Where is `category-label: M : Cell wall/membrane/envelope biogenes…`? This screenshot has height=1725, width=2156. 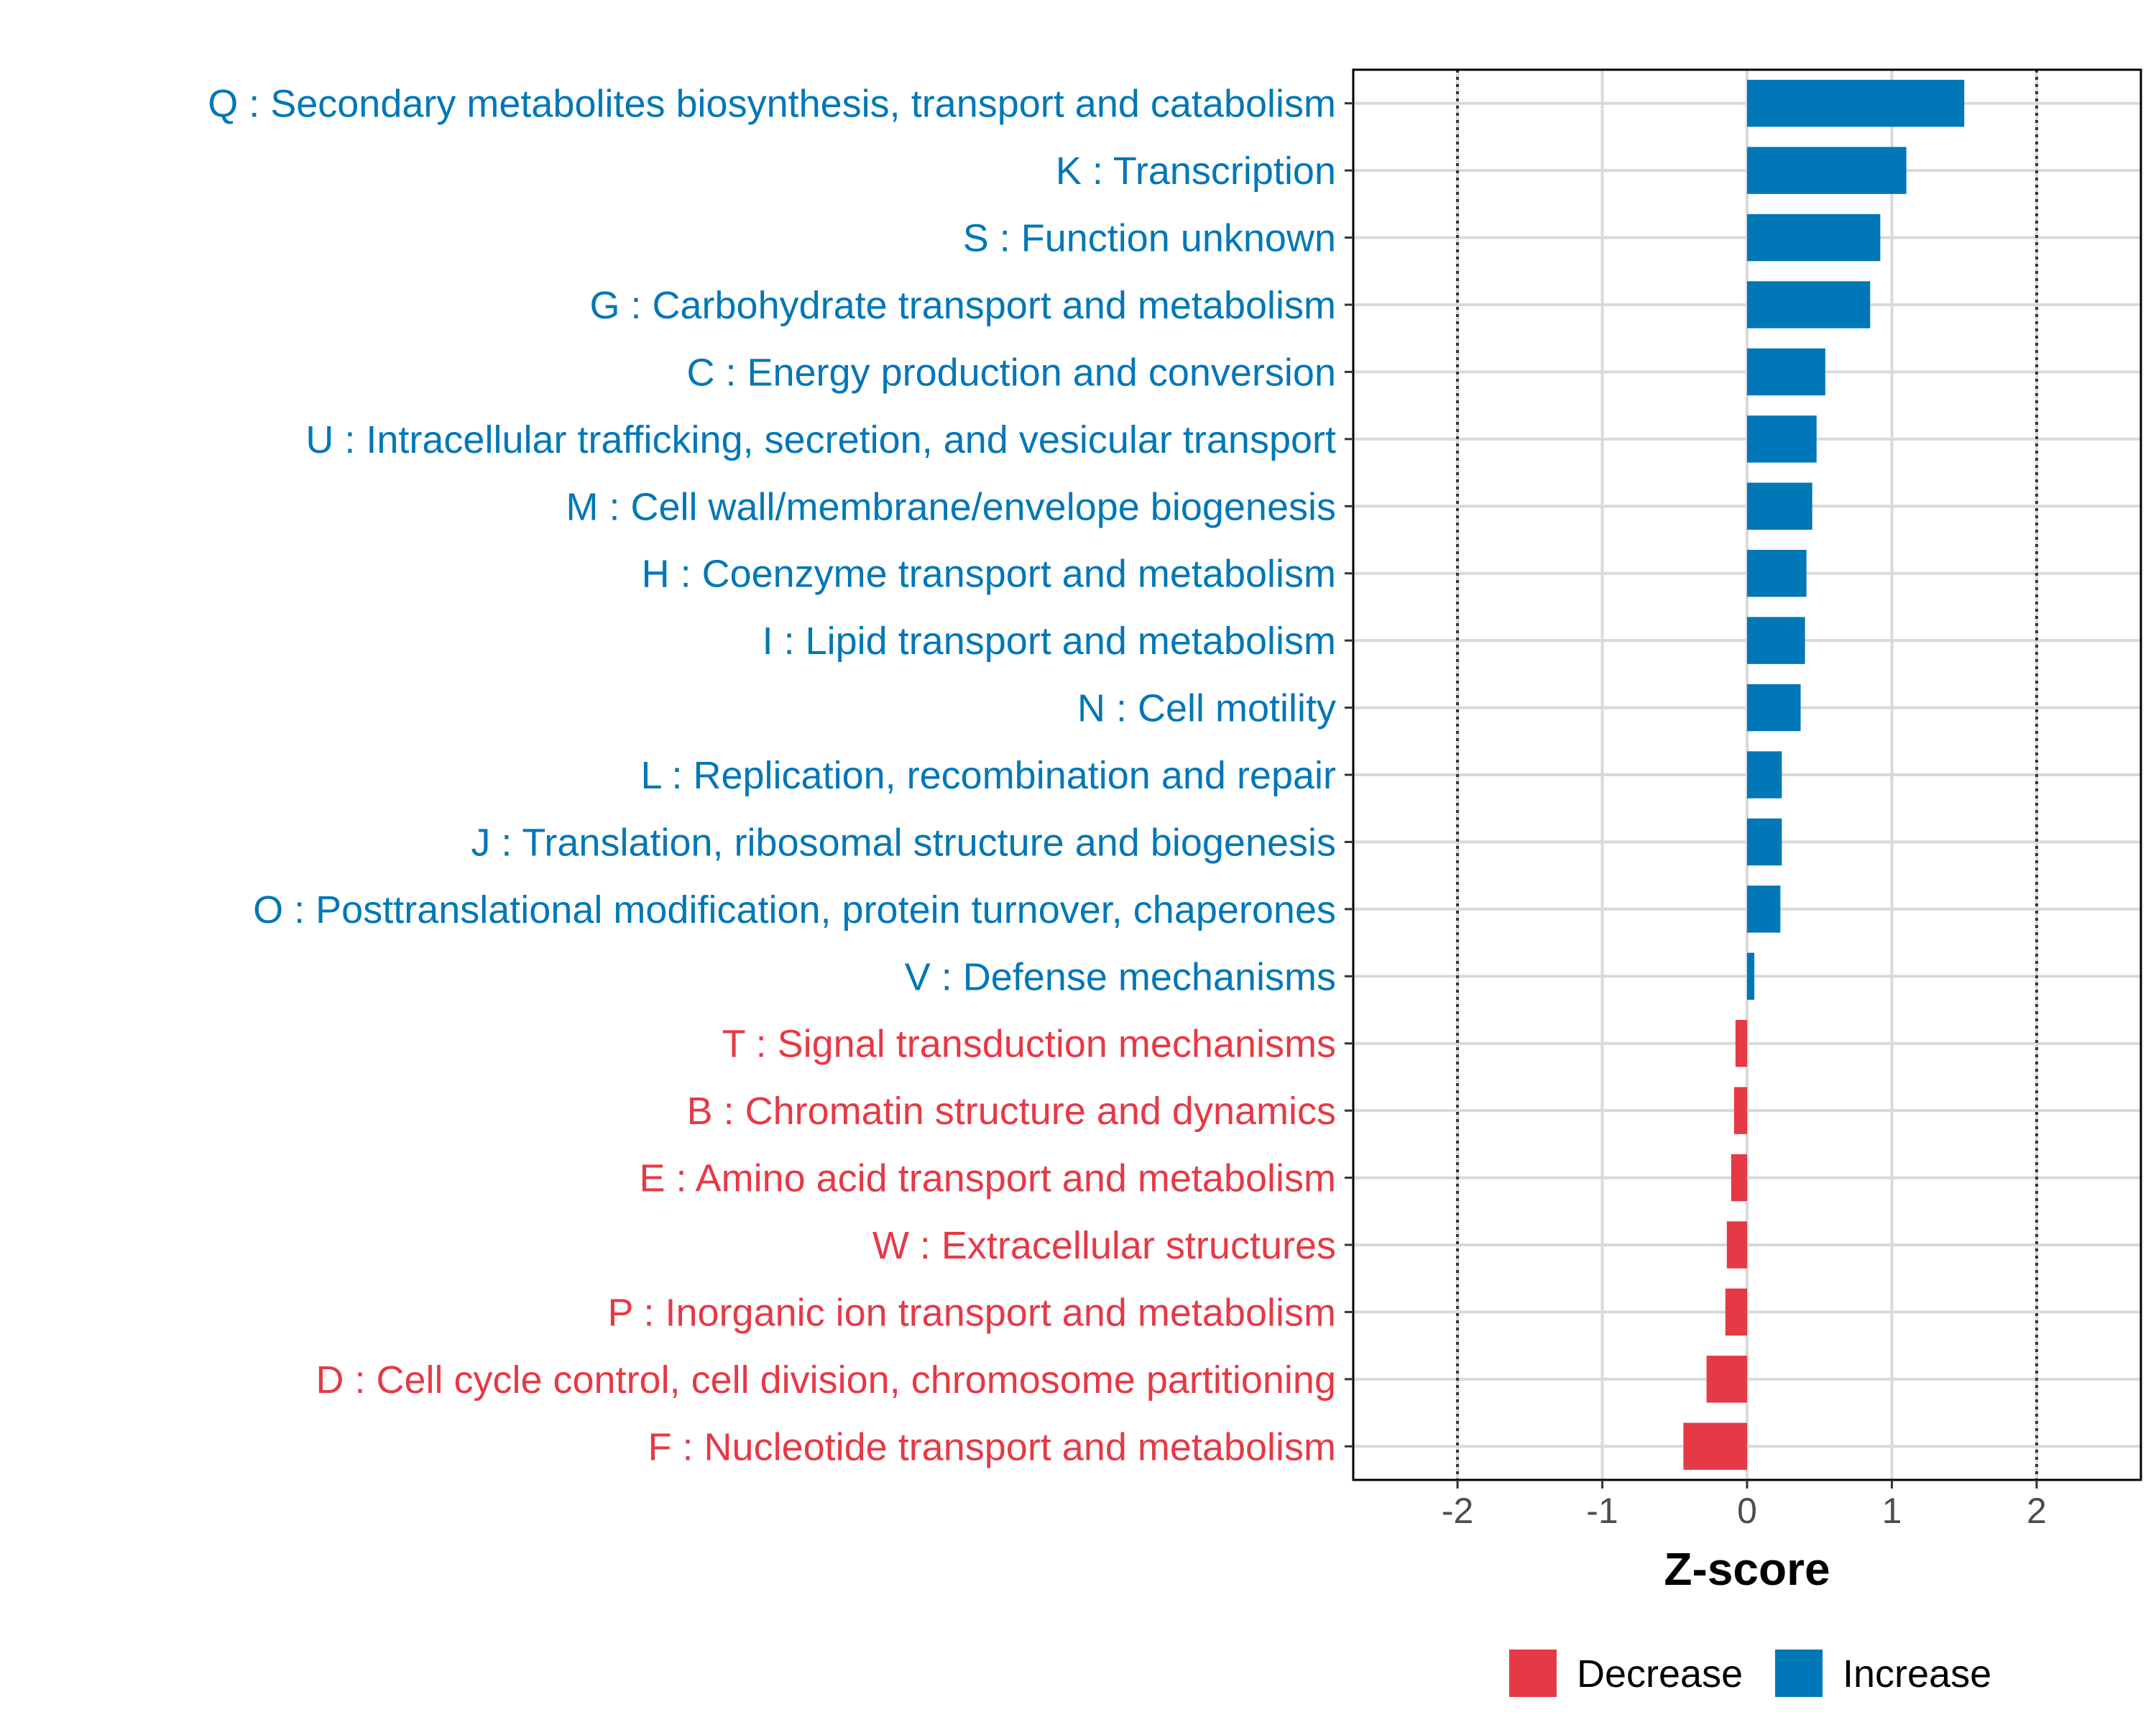
category-label: M : Cell wall/membrane/envelope biogenes… is located at coordinates (951, 506).